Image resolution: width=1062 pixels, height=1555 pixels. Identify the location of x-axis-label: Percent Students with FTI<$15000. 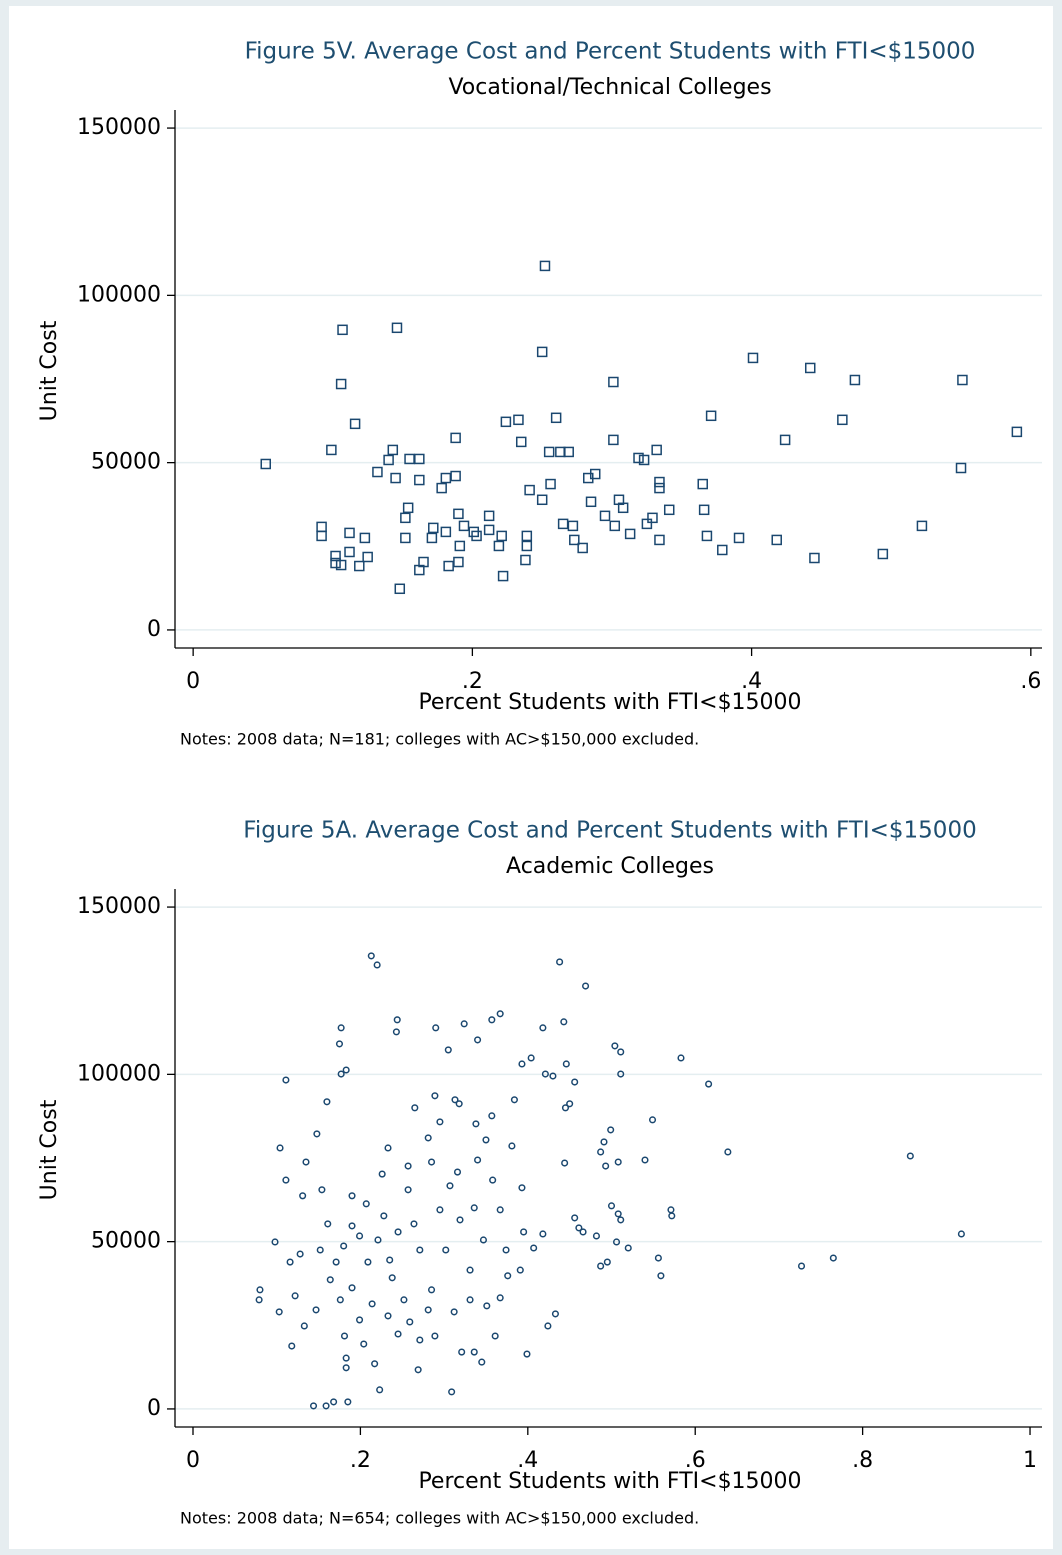
(609, 702).